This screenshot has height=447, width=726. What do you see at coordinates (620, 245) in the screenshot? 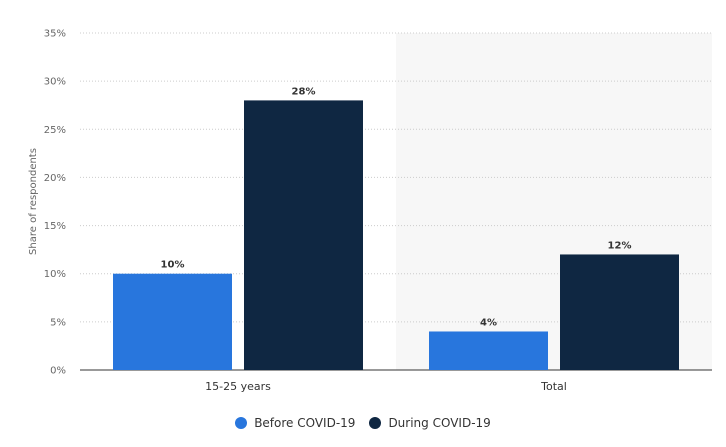
I see `data-label: 12%` at bounding box center [620, 245].